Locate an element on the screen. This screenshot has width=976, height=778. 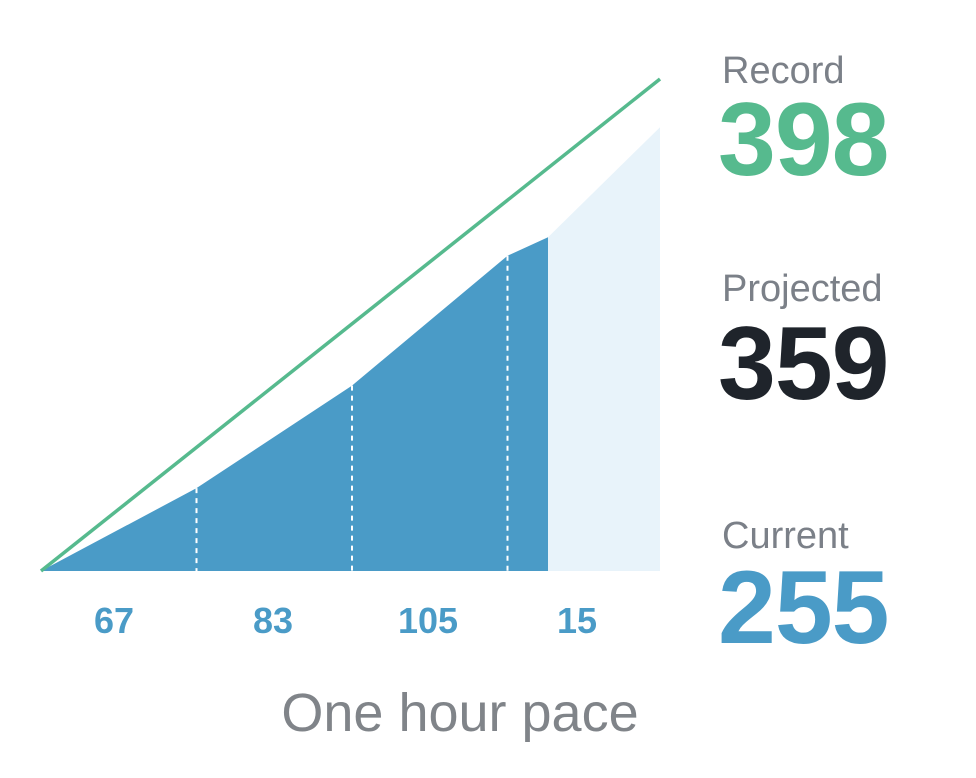
segment-label-2: 83 is located at coordinates (273, 620).